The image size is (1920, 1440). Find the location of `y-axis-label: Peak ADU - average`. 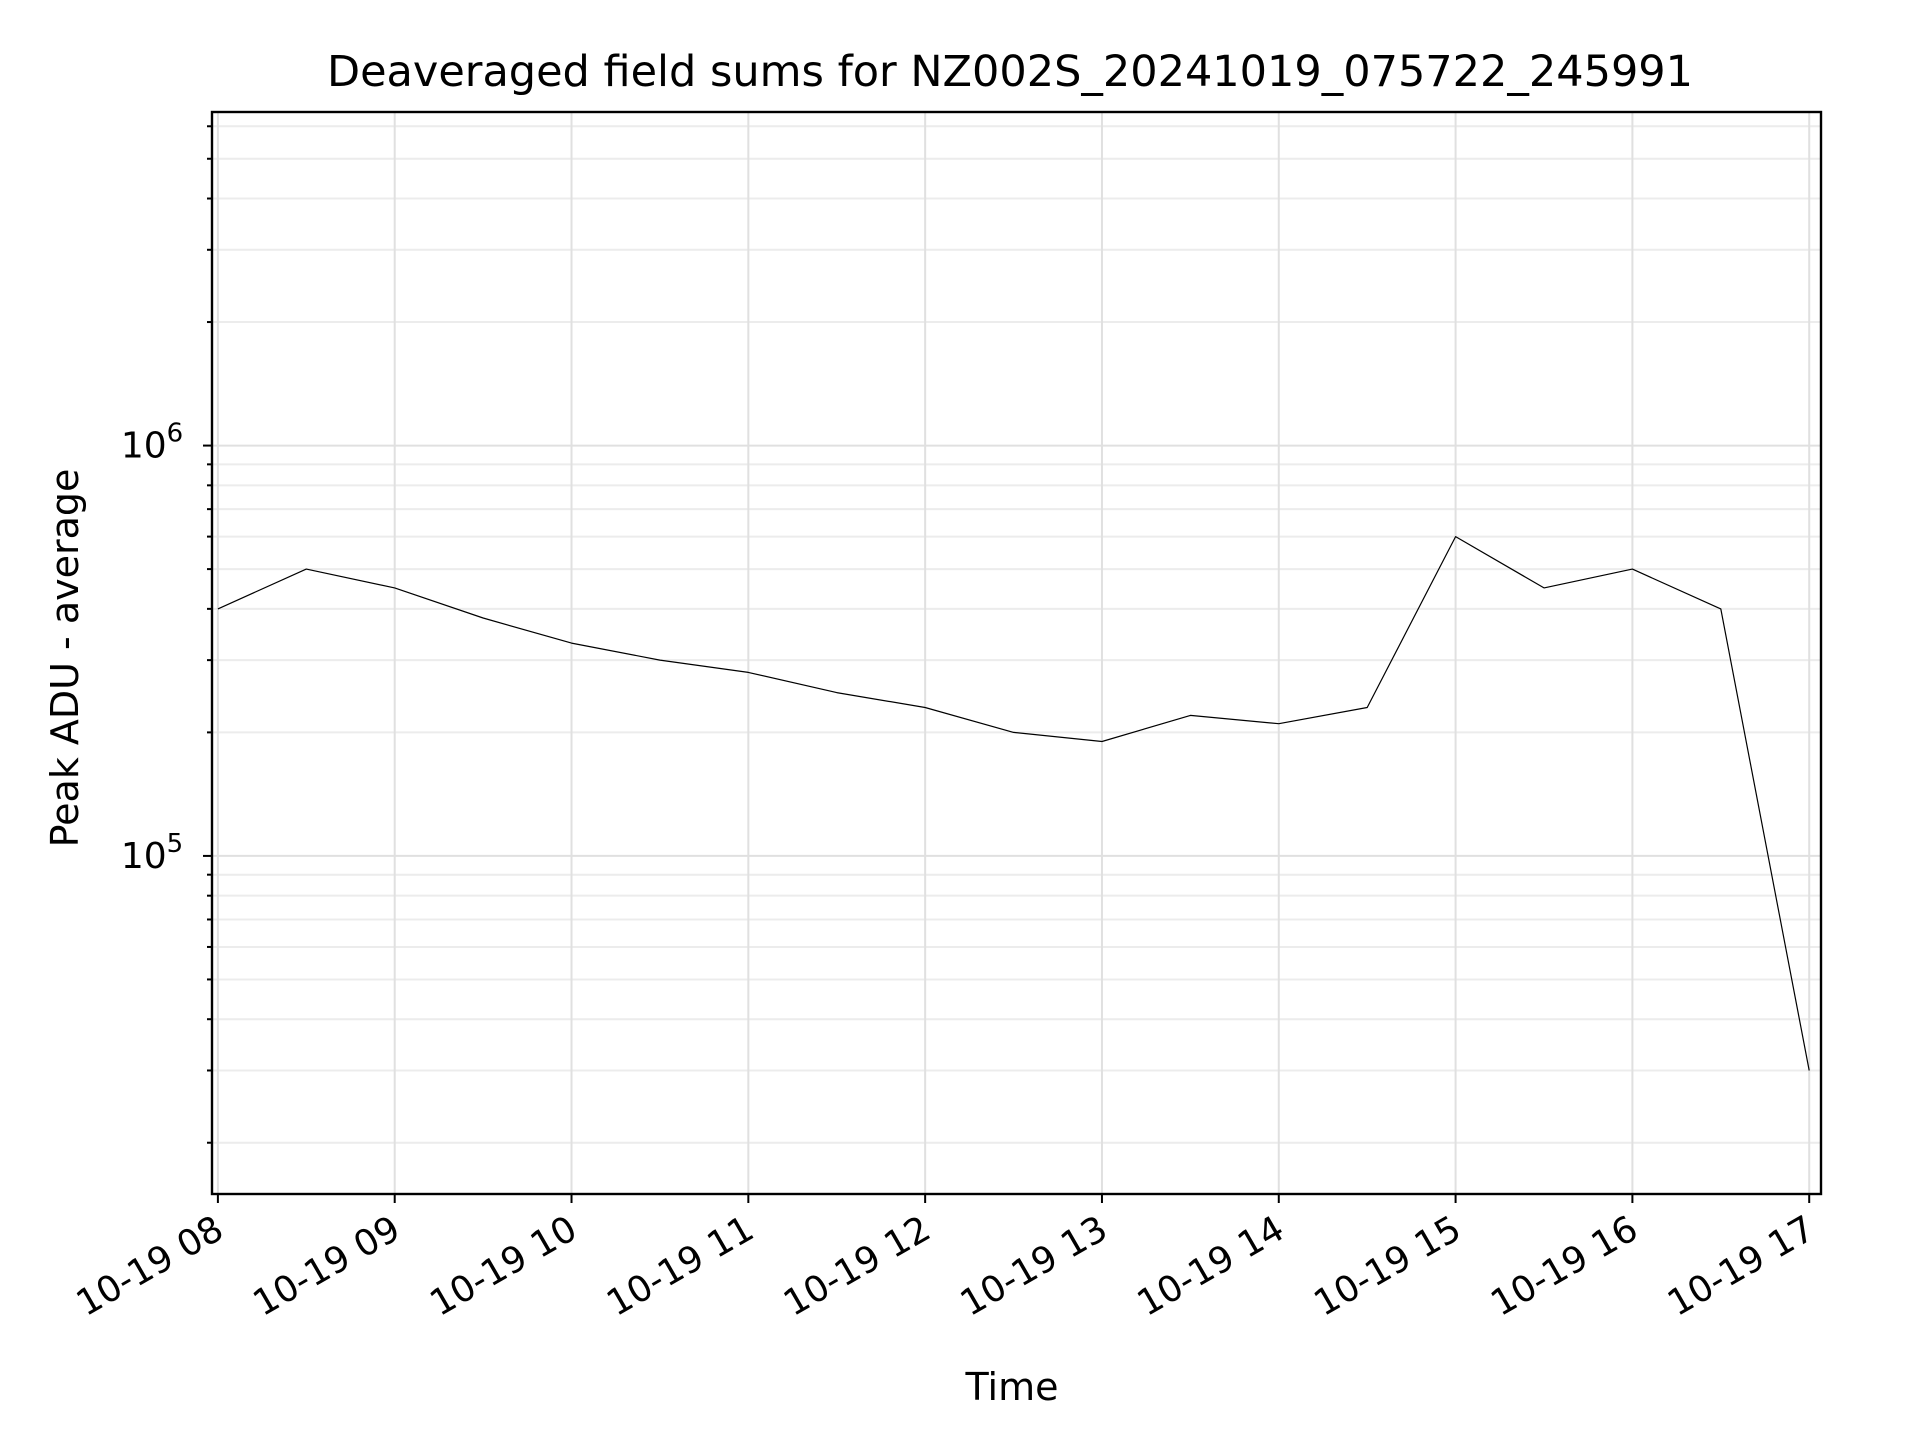

y-axis-label: Peak ADU - average is located at coordinates (65, 658).